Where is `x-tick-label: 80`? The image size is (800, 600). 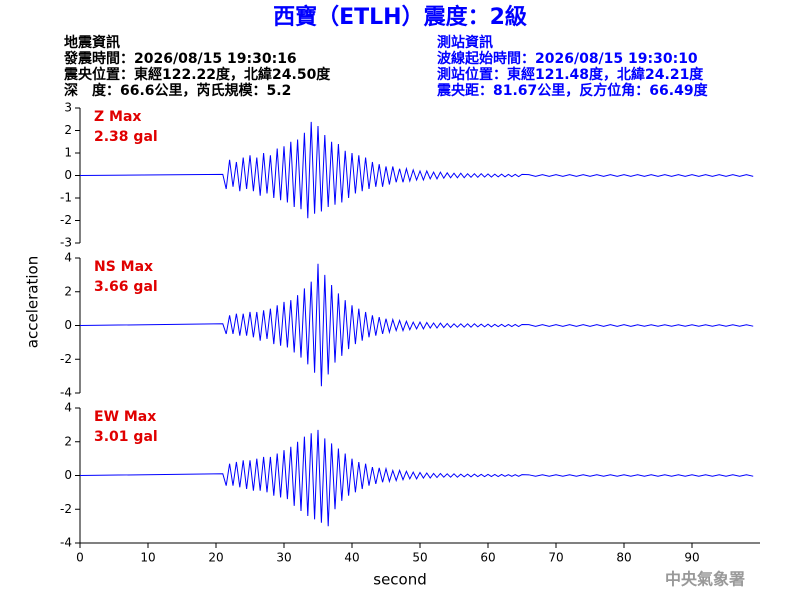 x-tick-label: 80 is located at coordinates (623, 558).